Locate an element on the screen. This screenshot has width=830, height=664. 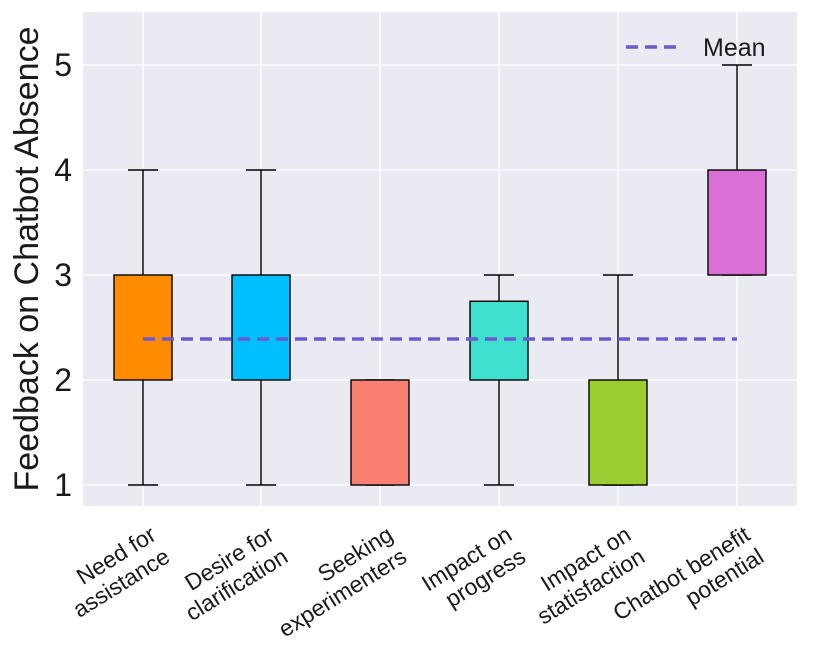
y-tick-label: 3 is located at coordinates (63, 275).